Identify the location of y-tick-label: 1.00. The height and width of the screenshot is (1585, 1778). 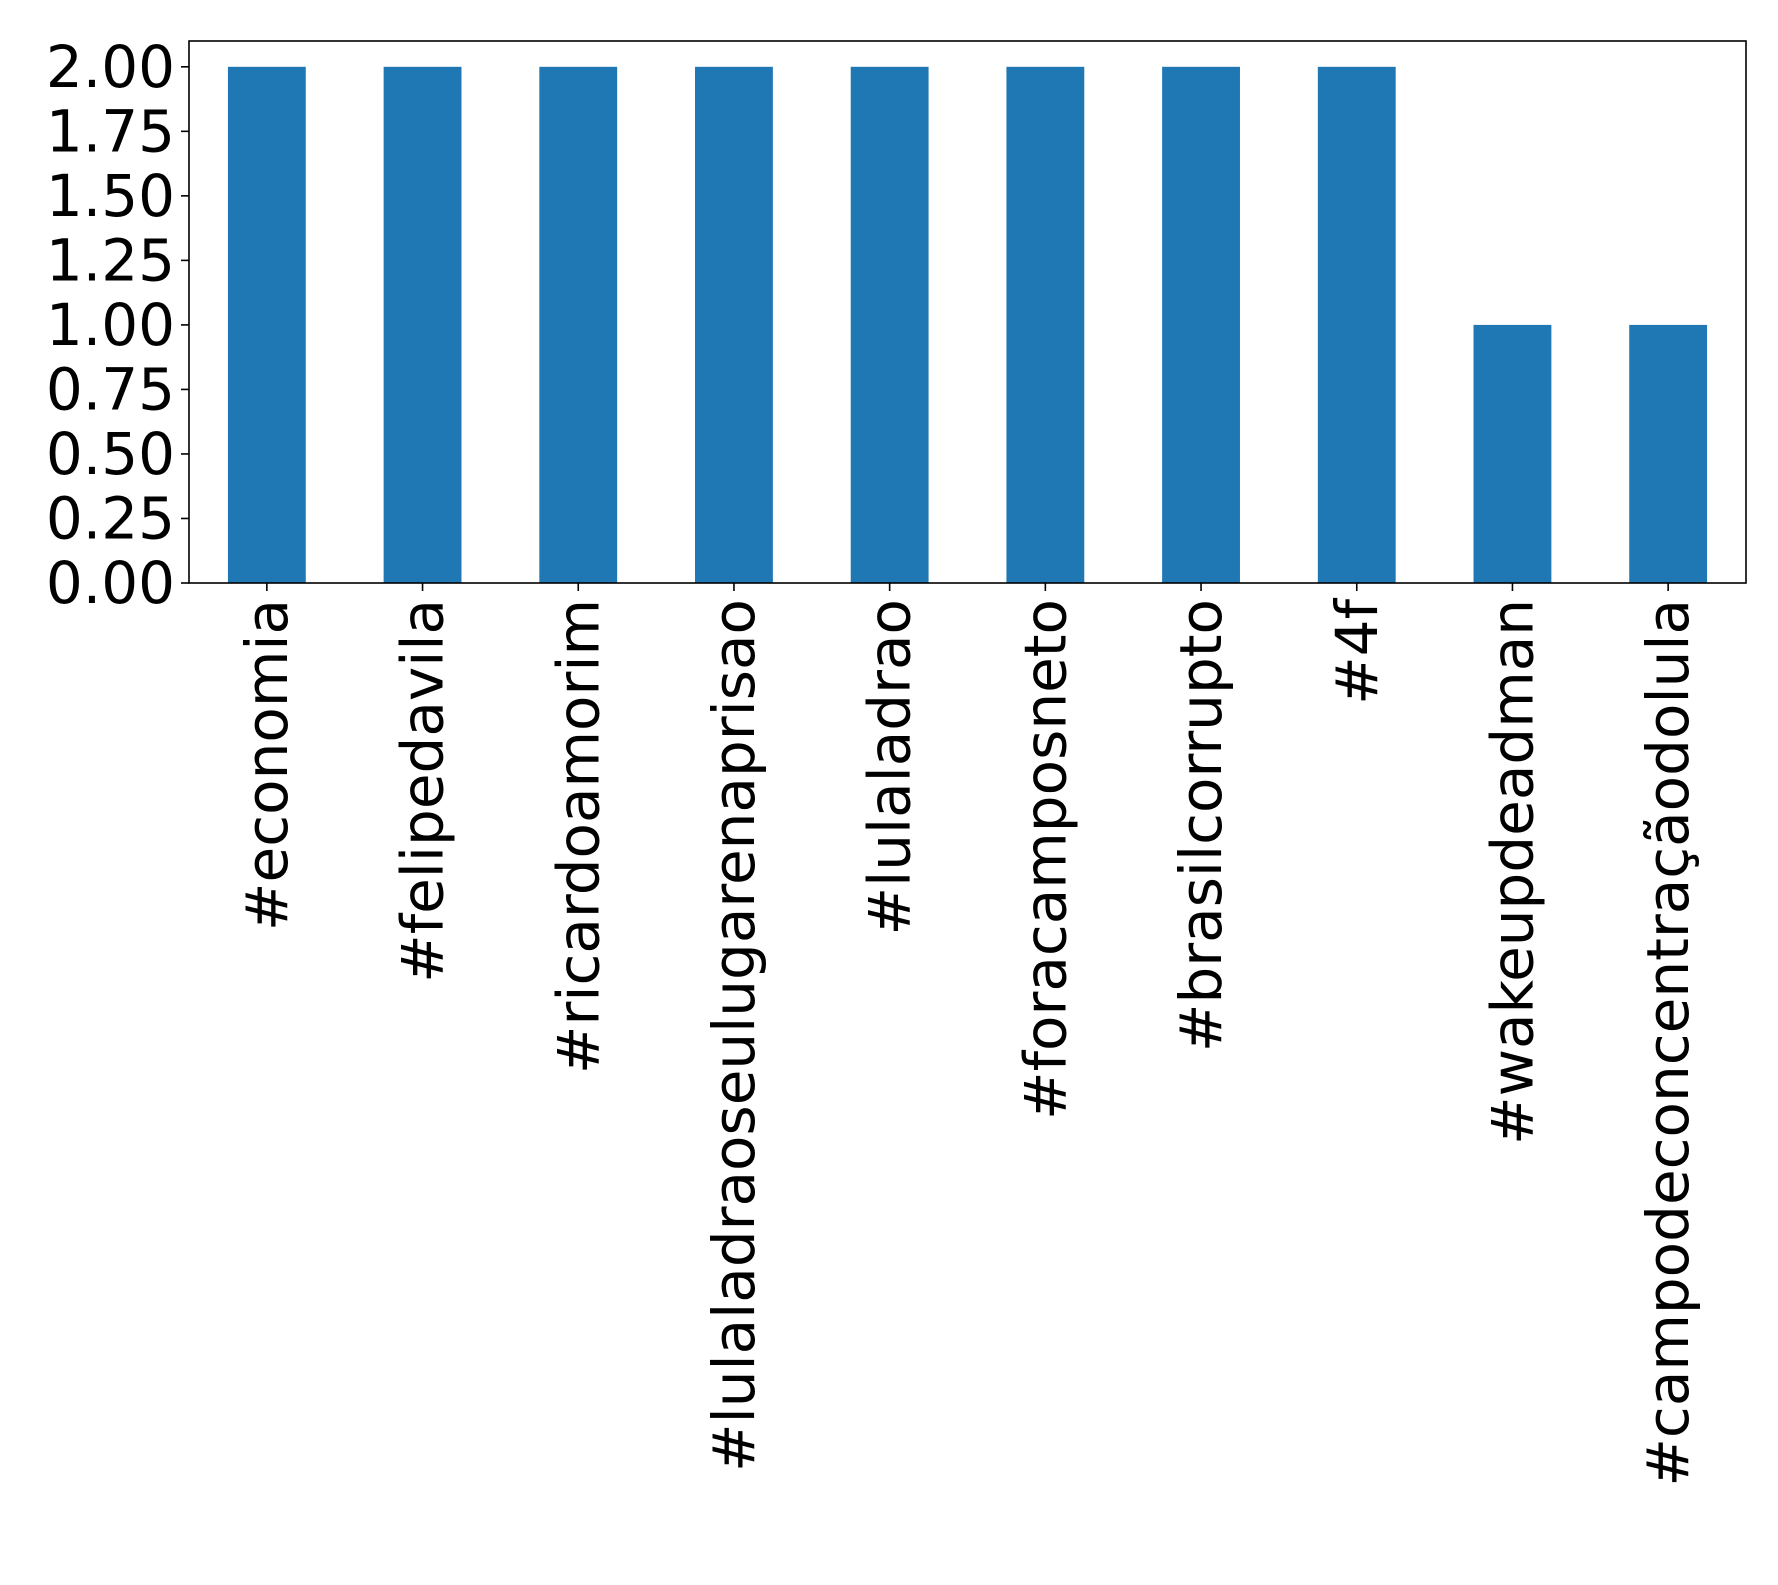
(110, 325).